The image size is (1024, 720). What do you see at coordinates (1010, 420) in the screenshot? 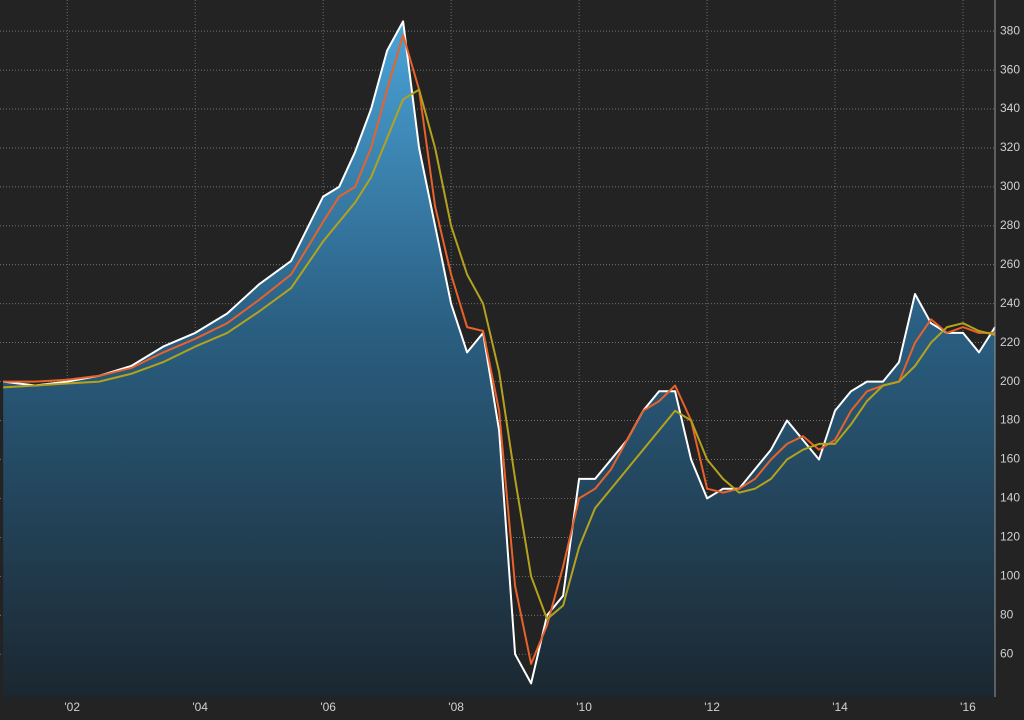
I see `y-tick-label: 180` at bounding box center [1010, 420].